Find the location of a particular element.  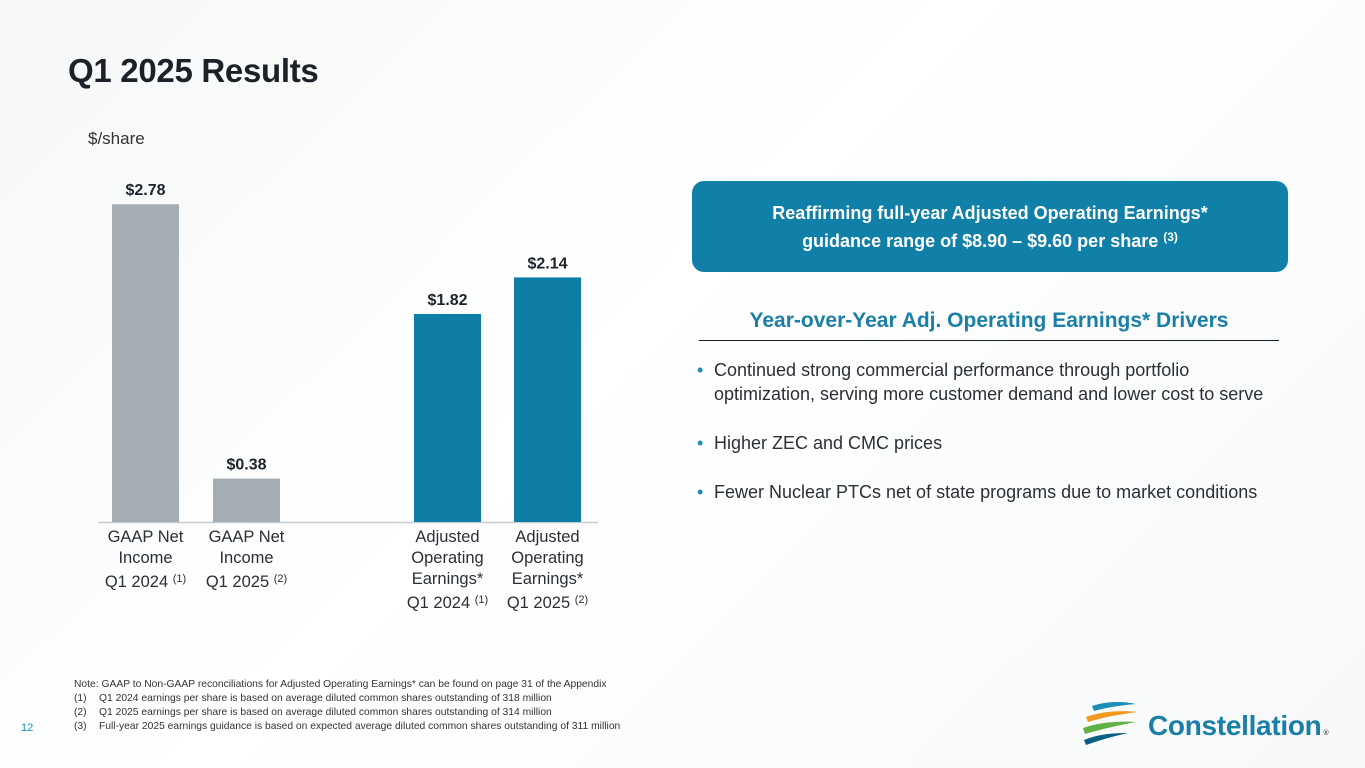

logo-wordmark: Constellation ® is located at coordinates (1238, 726).